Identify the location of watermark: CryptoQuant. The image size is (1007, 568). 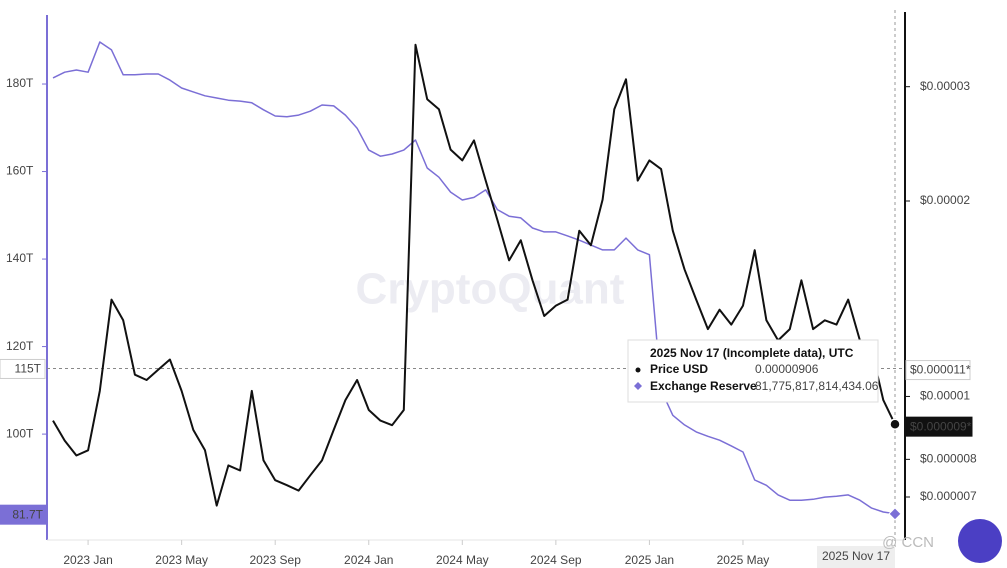
(490, 289).